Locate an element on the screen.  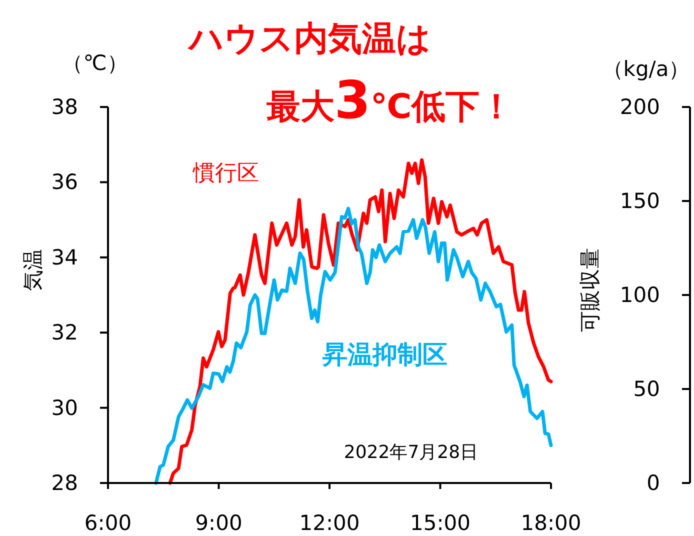
y2-tick-label: 150 is located at coordinates (640, 201).